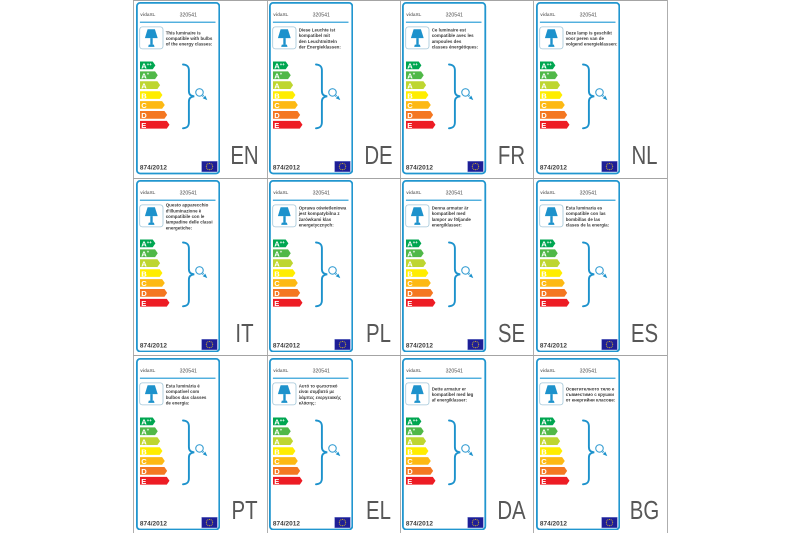 Image resolution: width=800 pixels, height=533 pixels. What do you see at coordinates (315, 219) in the screenshot?
I see `svg-text: żarówkami klas` at bounding box center [315, 219].